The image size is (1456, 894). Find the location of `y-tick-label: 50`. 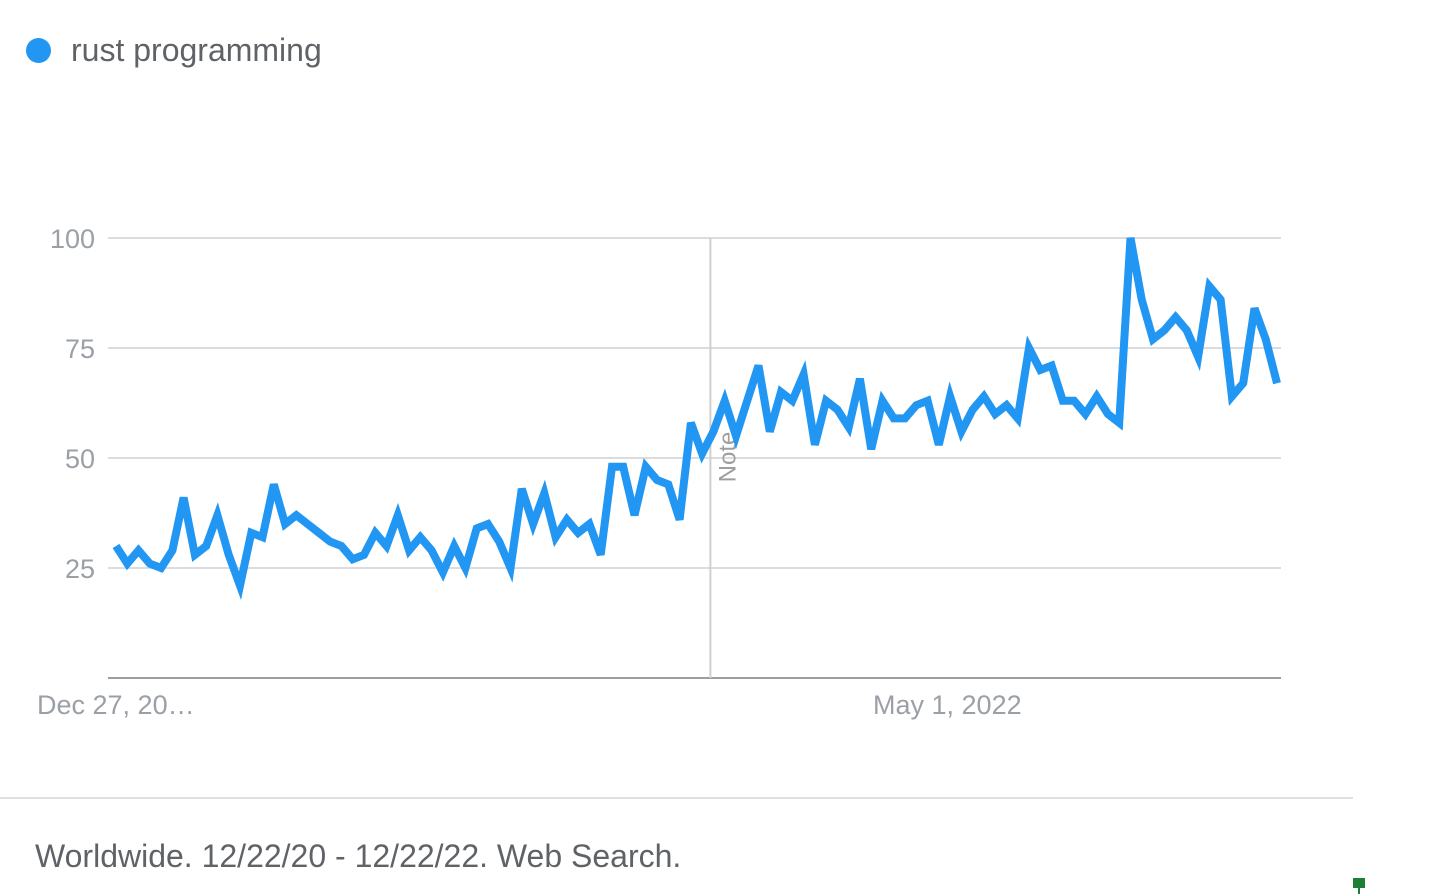

y-tick-label: 50 is located at coordinates (80, 459).